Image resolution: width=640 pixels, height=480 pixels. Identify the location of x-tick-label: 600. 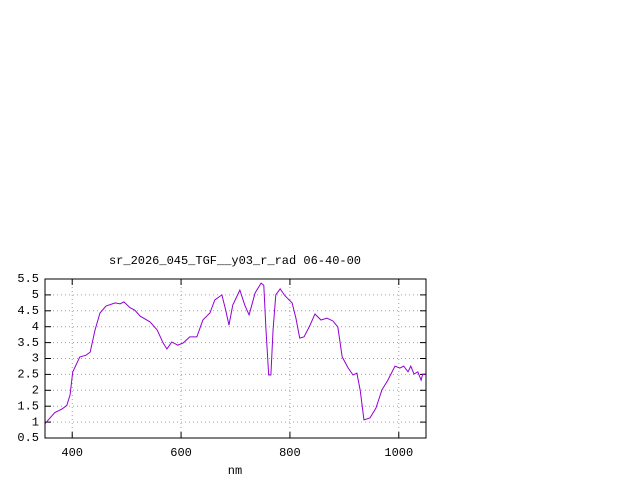
(181, 453).